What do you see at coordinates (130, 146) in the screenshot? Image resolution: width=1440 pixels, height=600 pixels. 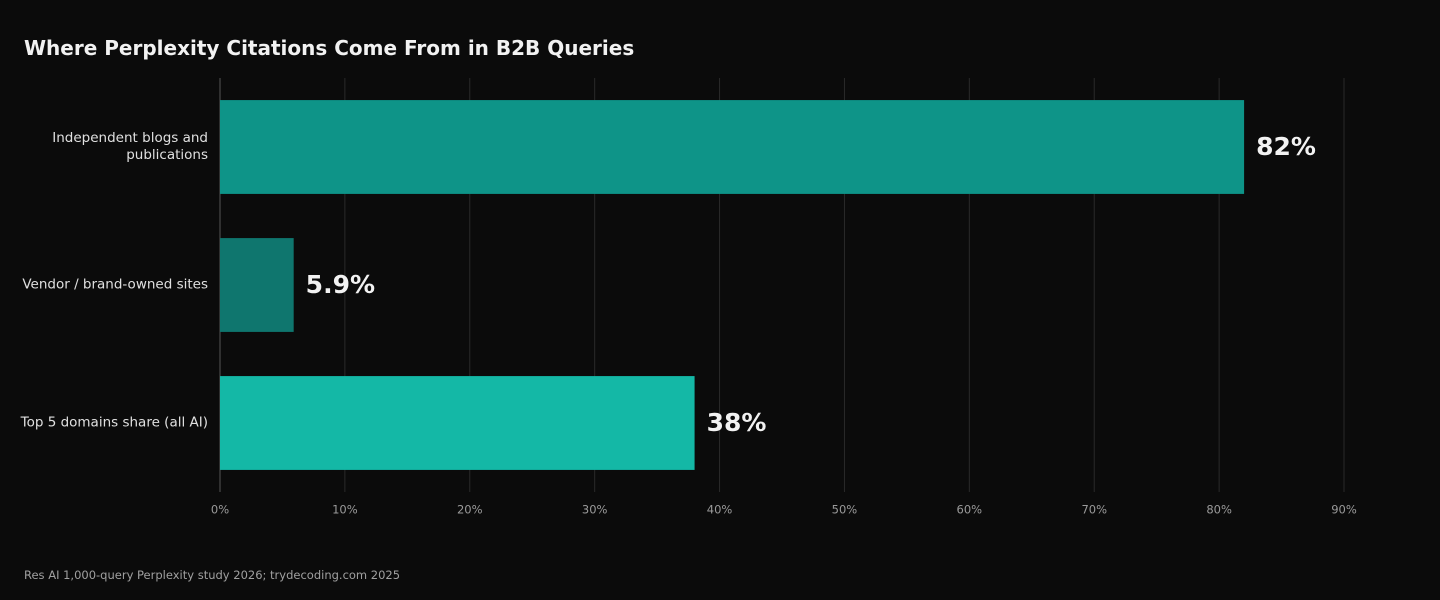 I see `y-tick-label: Independent blogs and publications` at bounding box center [130, 146].